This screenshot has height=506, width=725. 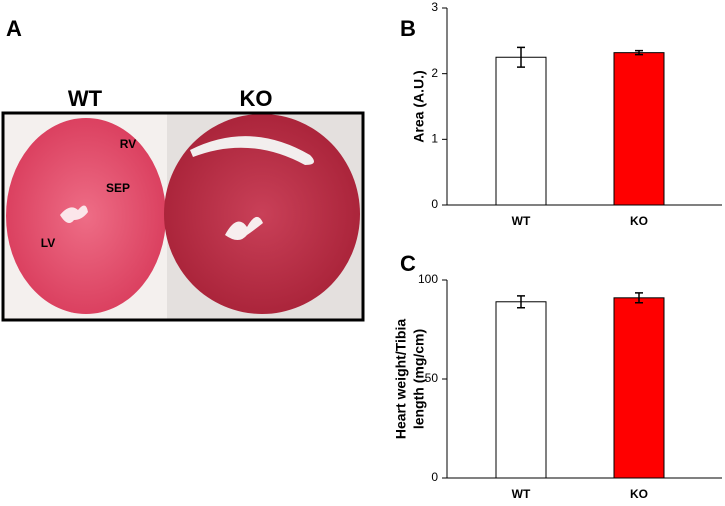 What do you see at coordinates (118, 188) in the screenshot?
I see `annotation: SEP` at bounding box center [118, 188].